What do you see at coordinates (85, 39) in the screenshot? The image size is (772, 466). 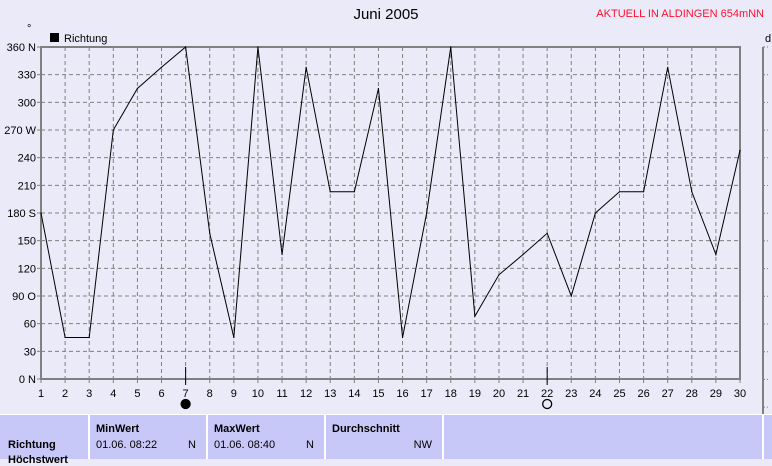 I see `legend-label: Richtung` at bounding box center [85, 39].